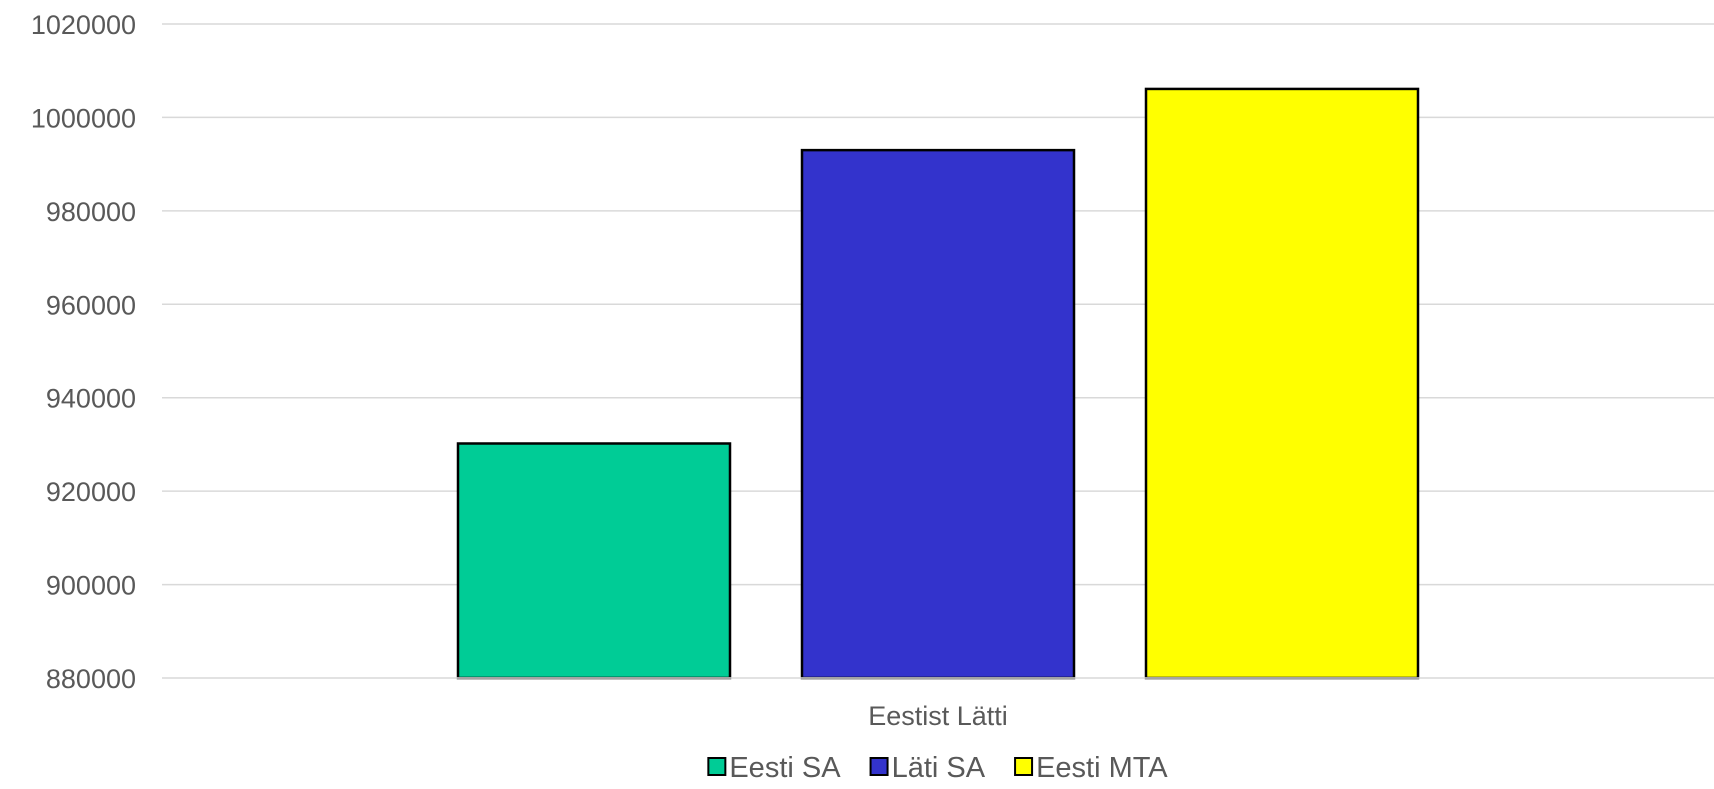 The width and height of the screenshot is (1714, 789). What do you see at coordinates (91, 679) in the screenshot?
I see `y-tick-label: 880000` at bounding box center [91, 679].